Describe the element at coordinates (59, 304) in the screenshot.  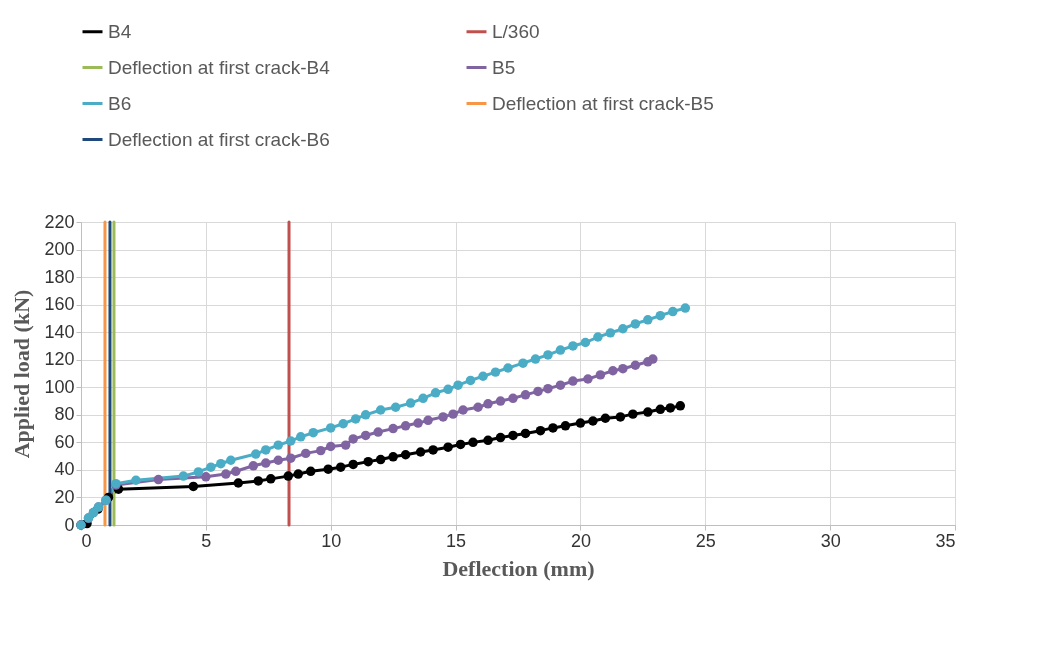
I see `y-tick-label: 160` at that location.